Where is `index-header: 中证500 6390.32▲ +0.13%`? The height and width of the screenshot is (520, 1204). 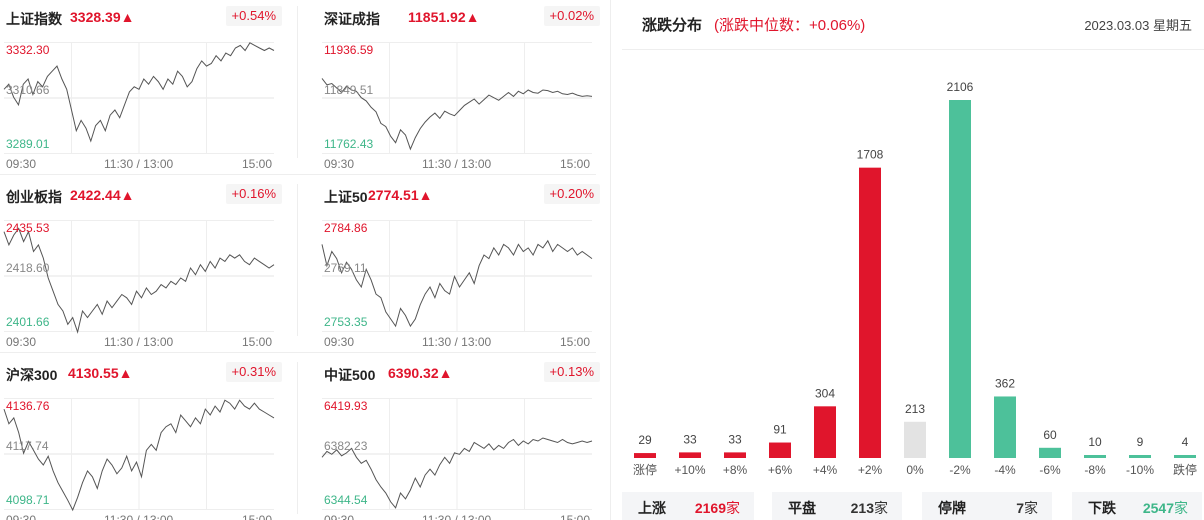 index-header: 中证500 6390.32▲ +0.13% is located at coordinates (461, 373).